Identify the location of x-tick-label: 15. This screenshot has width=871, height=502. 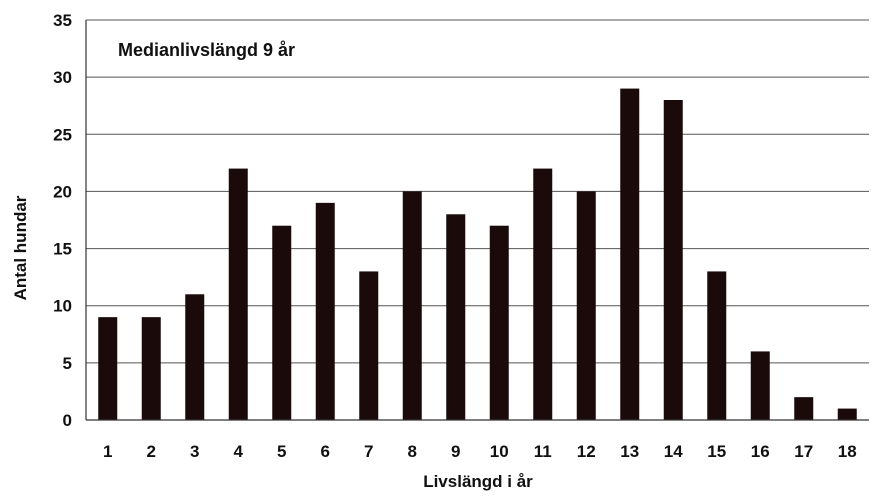
(716, 451).